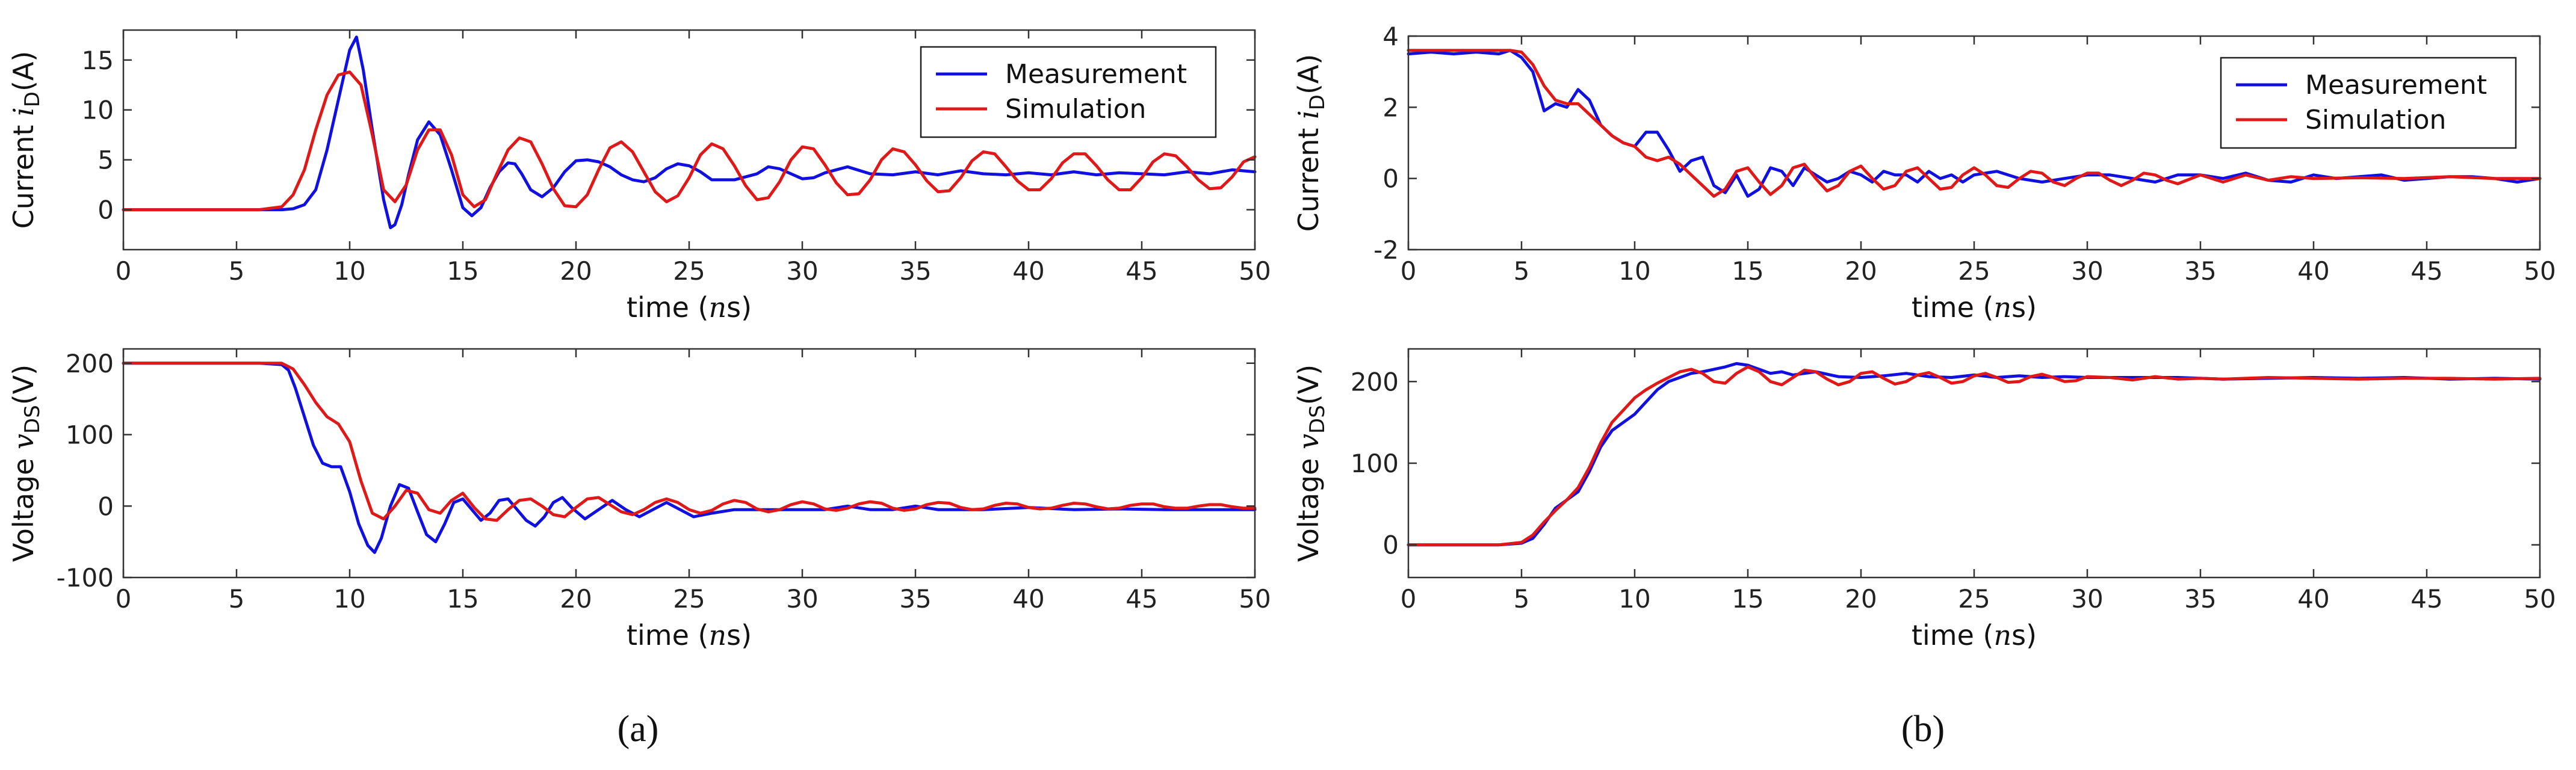  Describe the element at coordinates (86, 578) in the screenshot. I see `y-tick-label: -100` at that location.